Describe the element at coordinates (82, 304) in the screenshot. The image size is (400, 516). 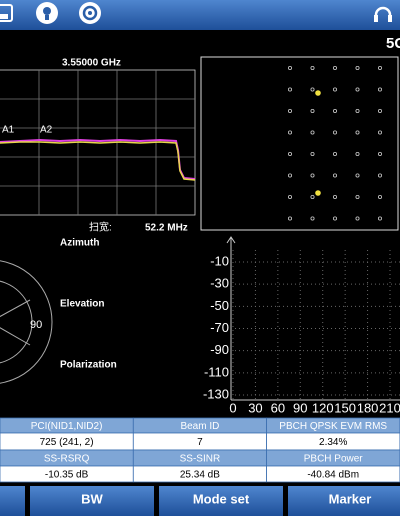
I see `elevation-label: Elevation` at that location.